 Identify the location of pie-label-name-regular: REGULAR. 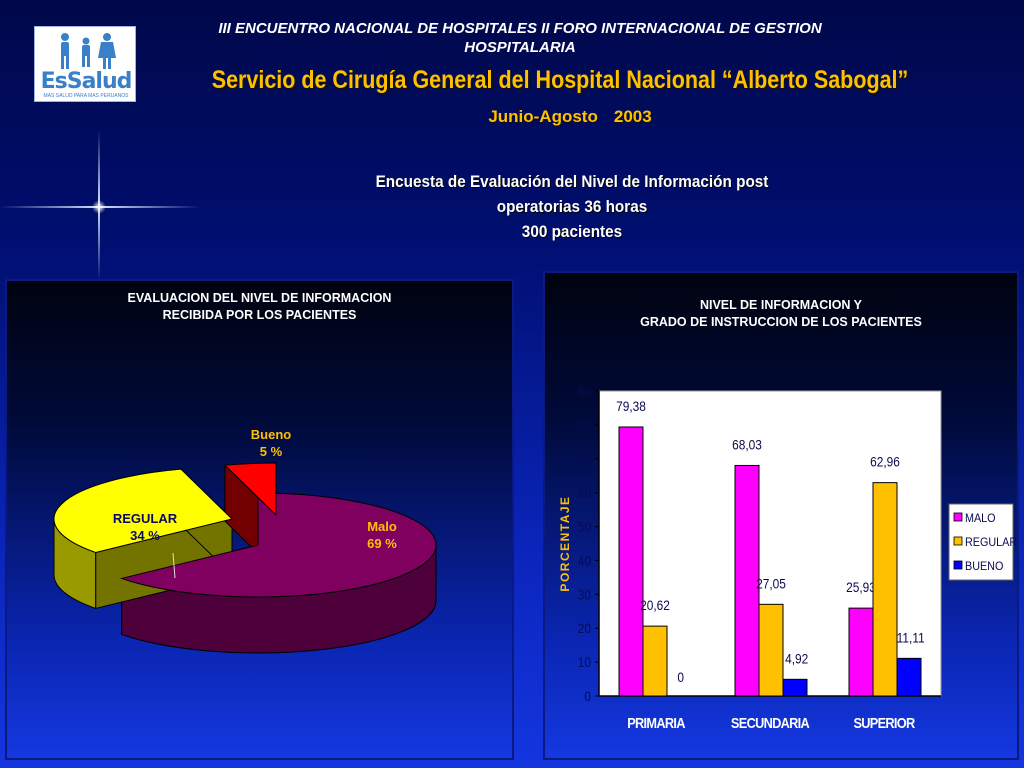
(145, 518).